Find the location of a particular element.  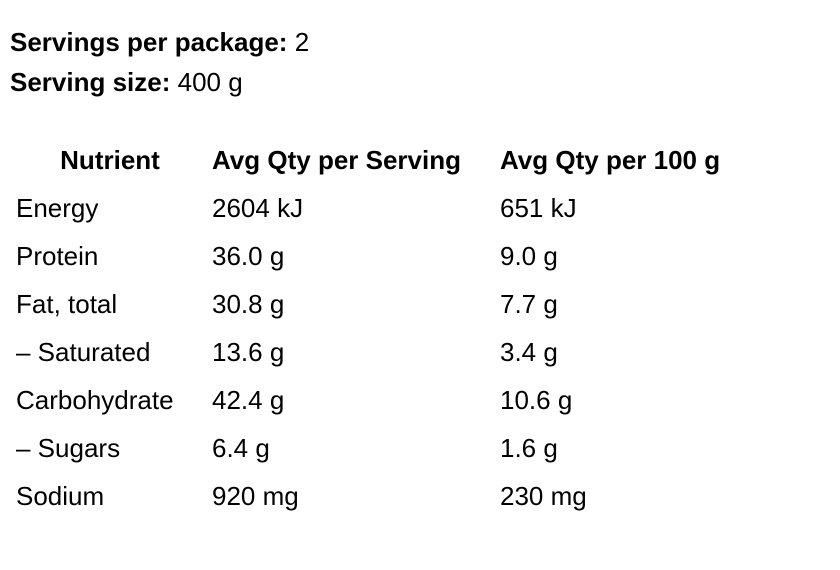

table-cell: Protein is located at coordinates (57, 256).